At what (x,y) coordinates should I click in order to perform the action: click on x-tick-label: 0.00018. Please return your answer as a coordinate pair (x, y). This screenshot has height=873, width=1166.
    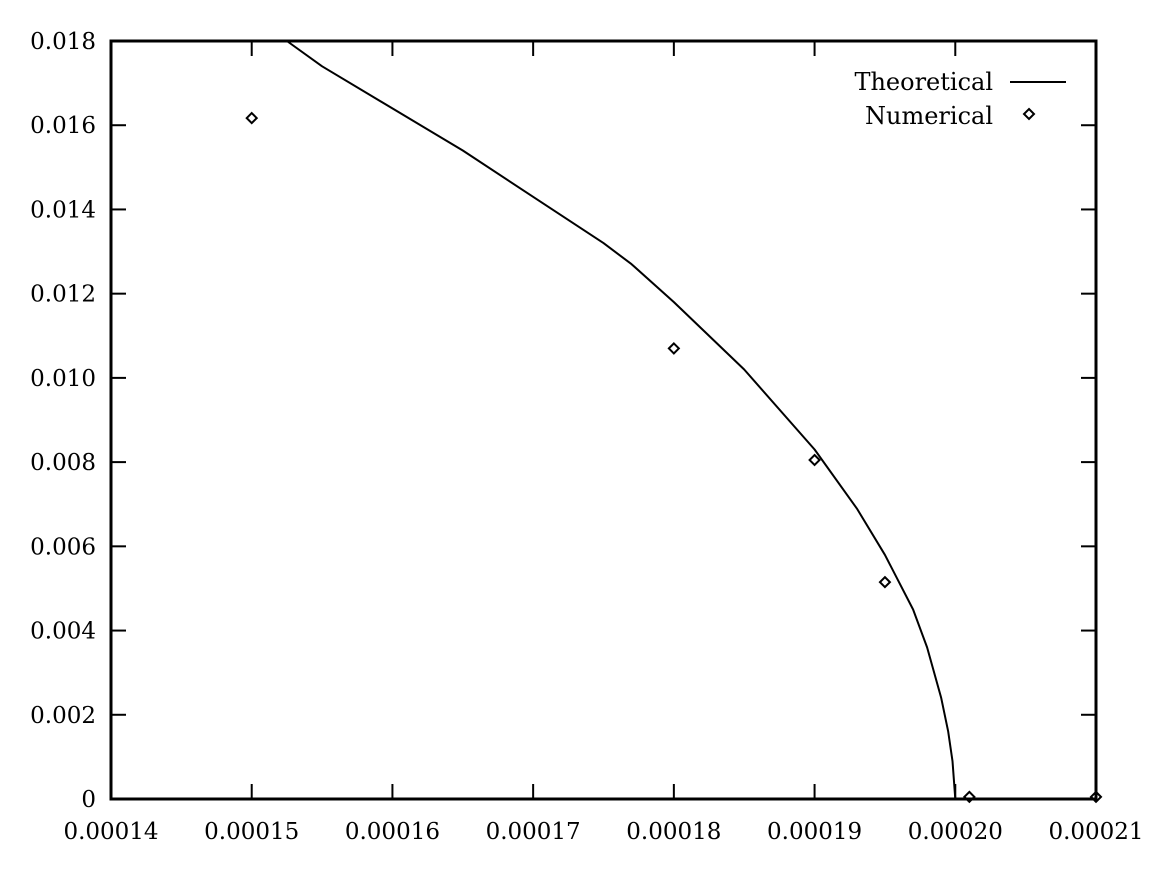
    Looking at the image, I should click on (673, 832).